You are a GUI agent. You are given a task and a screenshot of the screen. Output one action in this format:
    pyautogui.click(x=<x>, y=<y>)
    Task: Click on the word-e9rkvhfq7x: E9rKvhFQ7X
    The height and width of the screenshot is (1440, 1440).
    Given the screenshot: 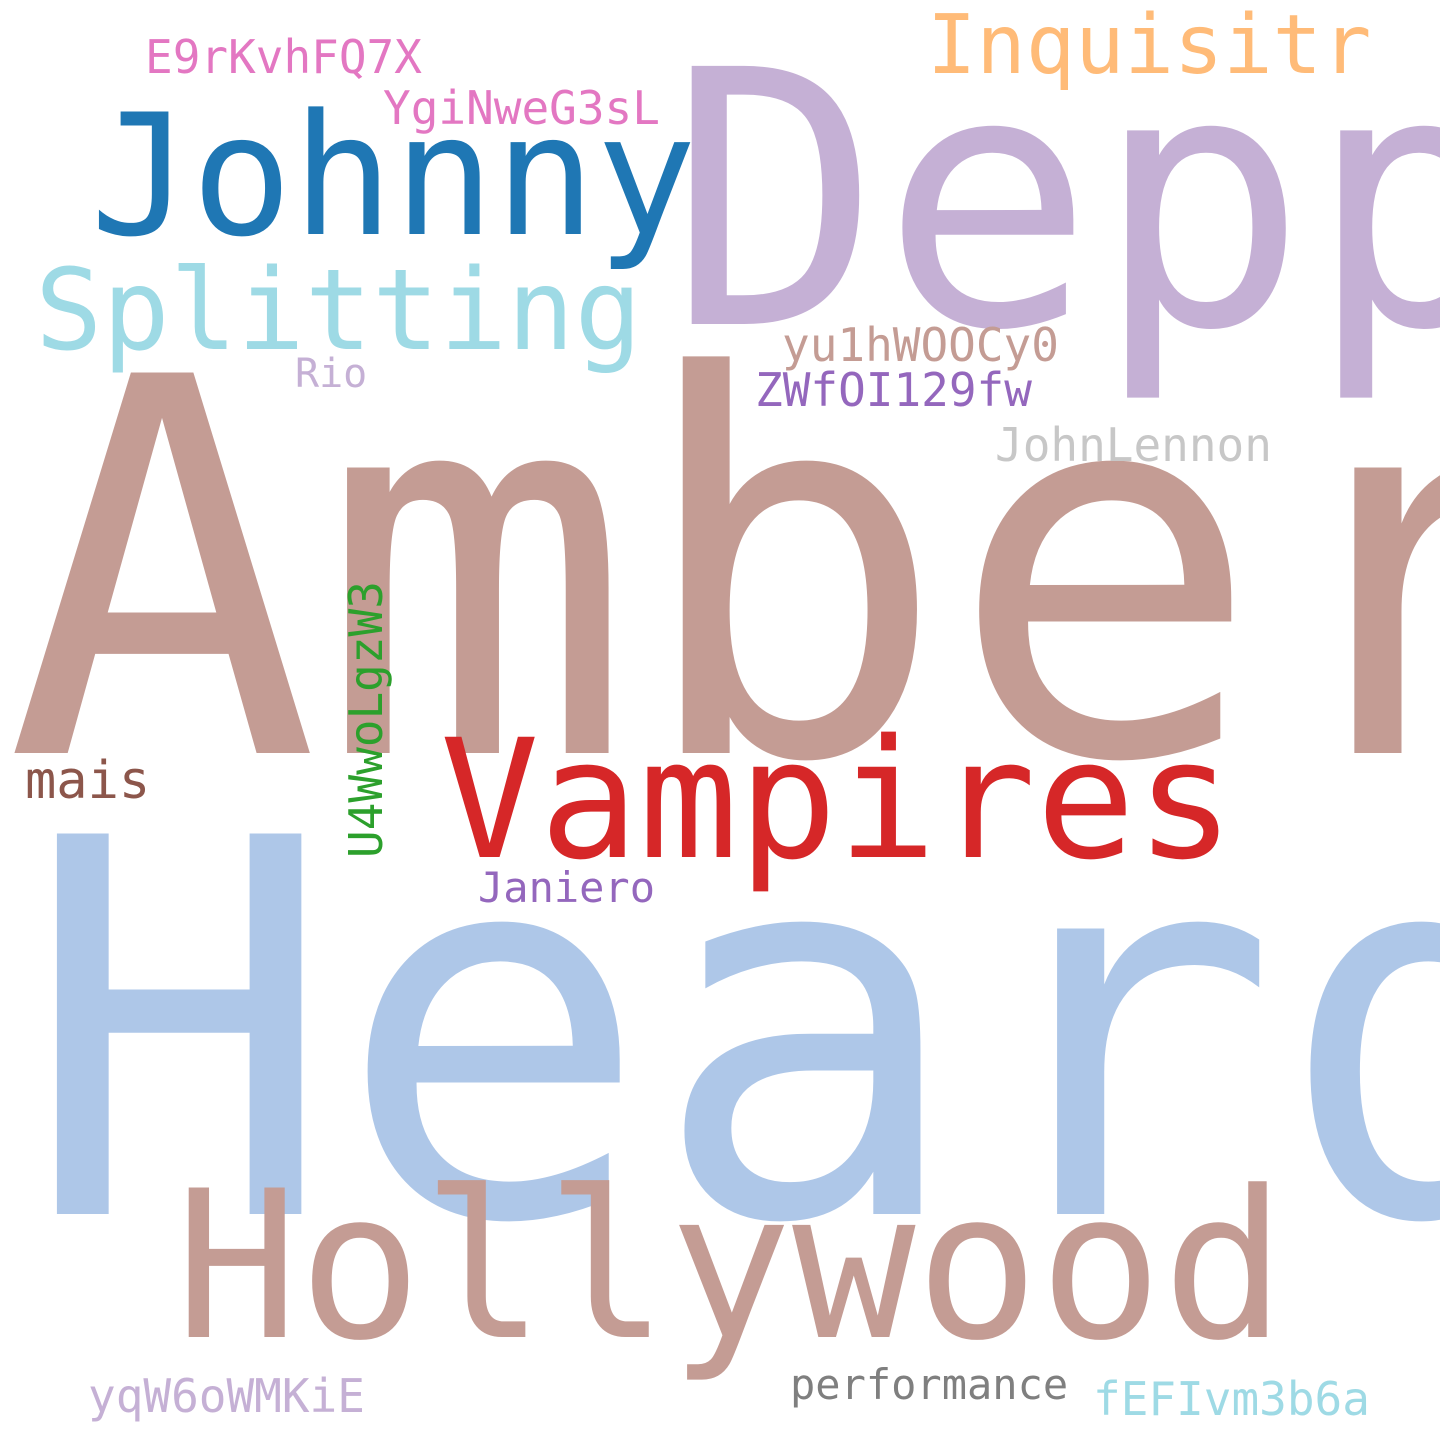 What is the action you would take?
    pyautogui.click(x=283, y=57)
    